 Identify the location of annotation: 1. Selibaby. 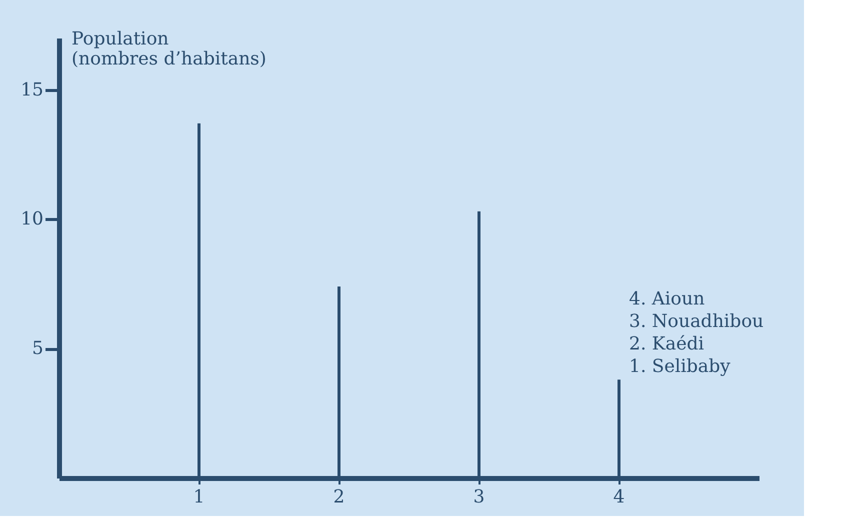
(680, 366).